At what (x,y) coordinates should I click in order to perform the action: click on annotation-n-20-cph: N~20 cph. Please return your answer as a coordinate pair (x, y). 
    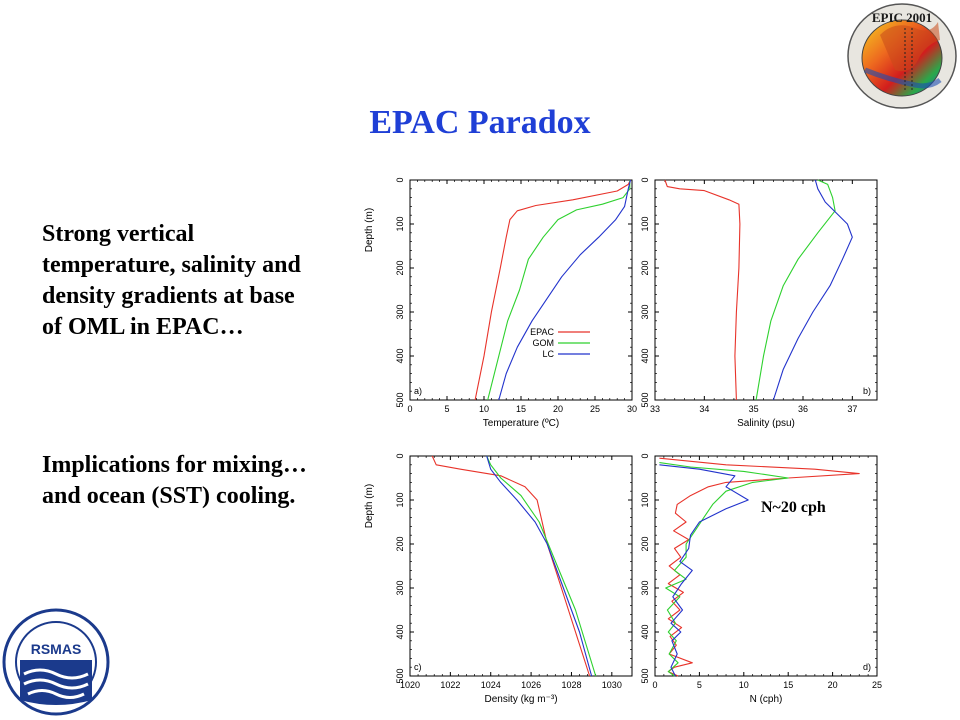
    Looking at the image, I should click on (793, 507).